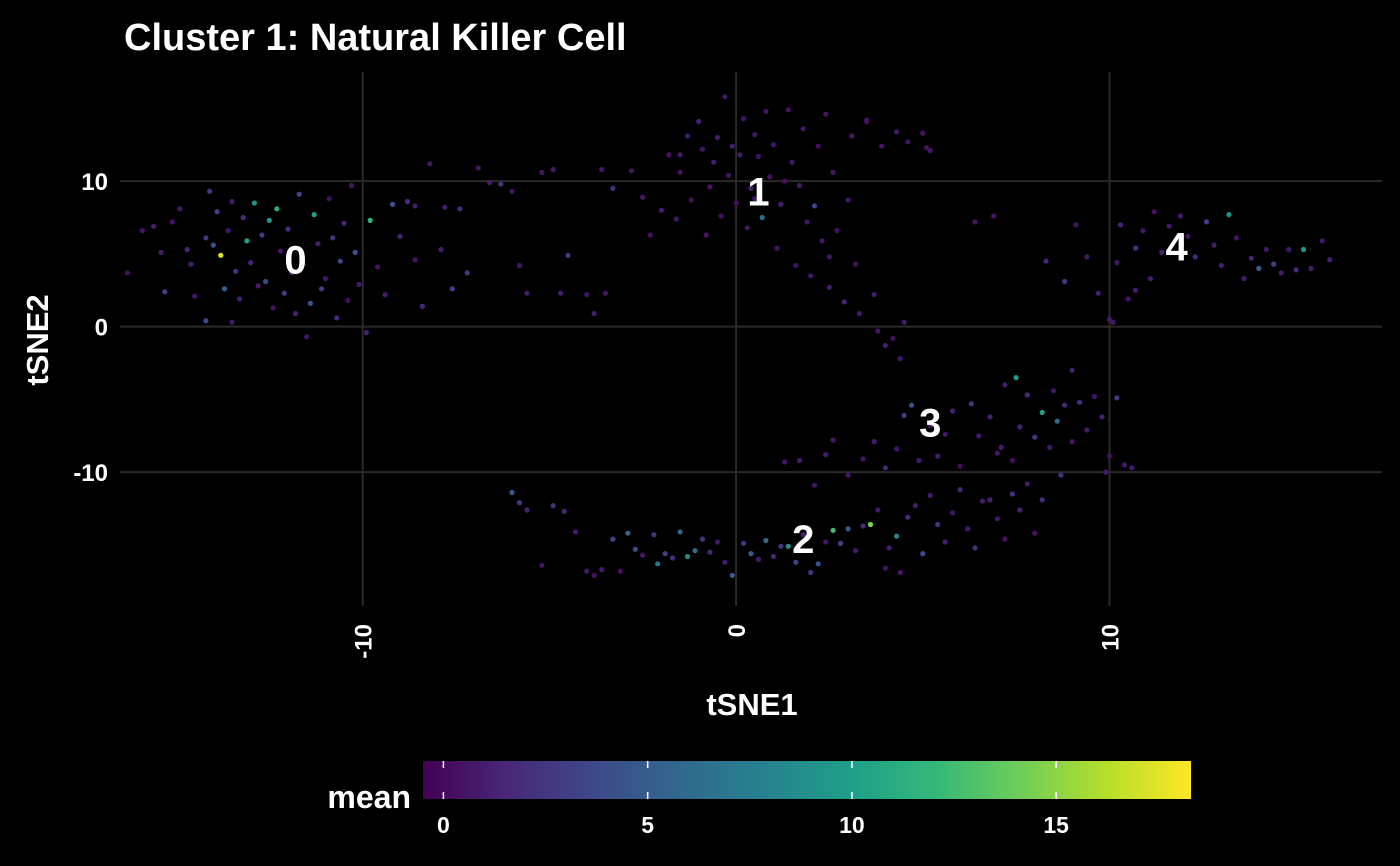  Describe the element at coordinates (443, 825) in the screenshot. I see `legend-tick-label: 0` at that location.